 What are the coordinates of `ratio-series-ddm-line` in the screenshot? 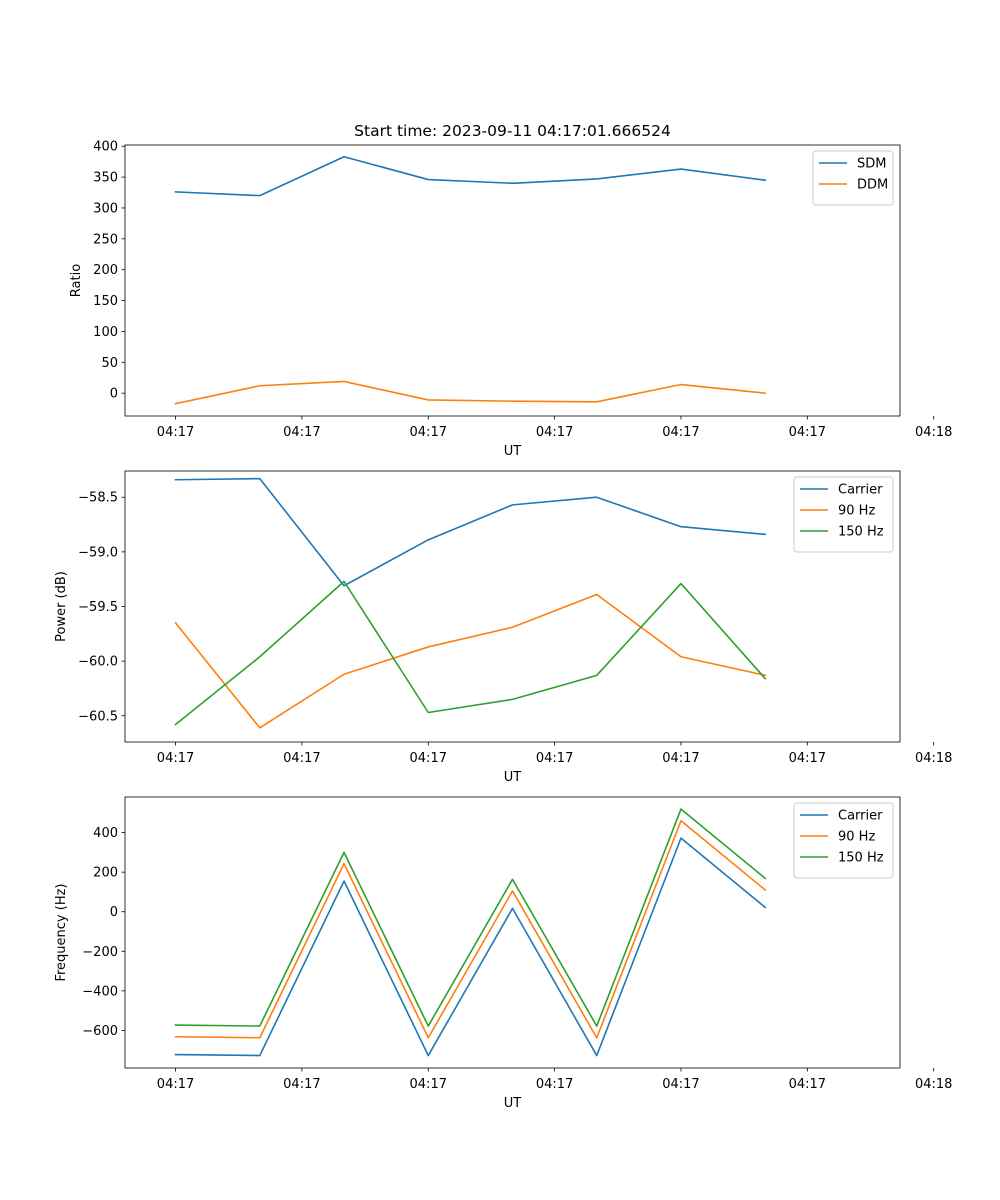 It's located at (470, 392).